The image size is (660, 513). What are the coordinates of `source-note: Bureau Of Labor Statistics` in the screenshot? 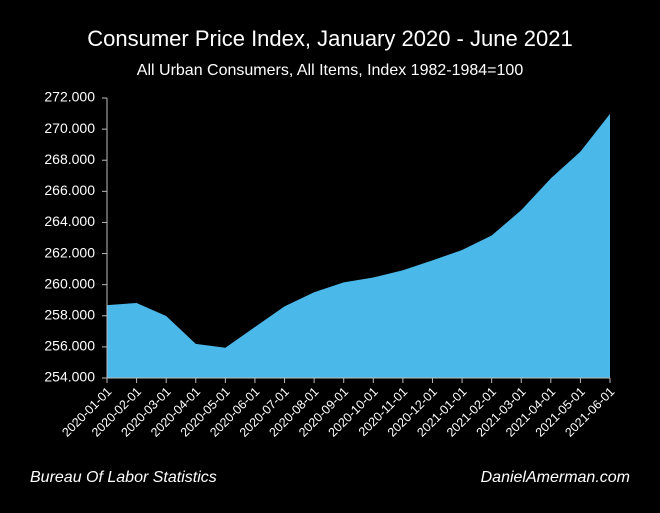 It's located at (123, 477).